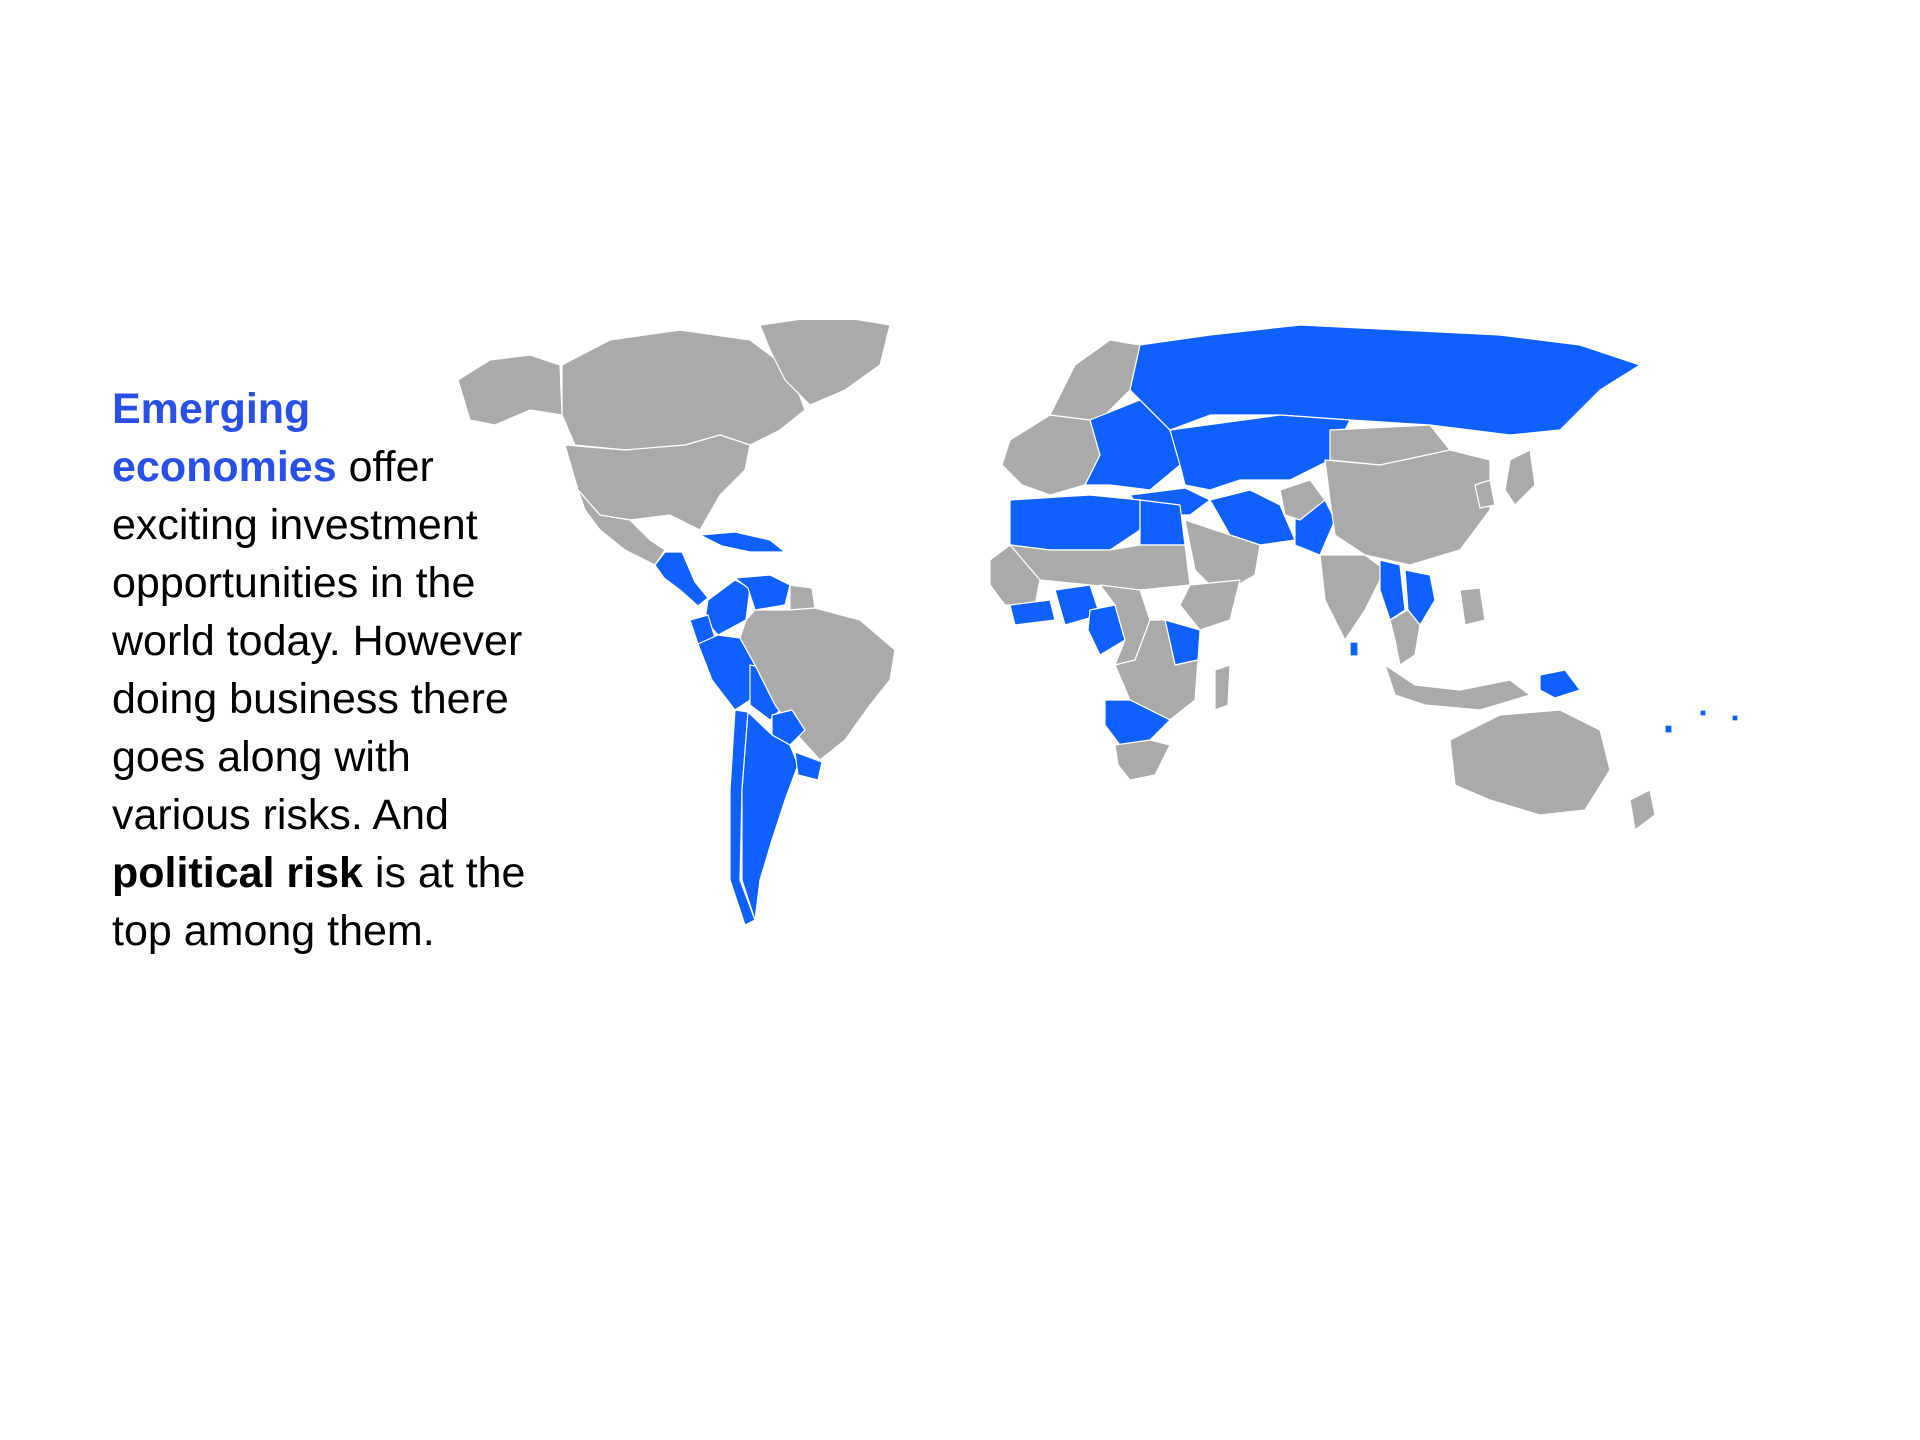 Image resolution: width=1920 pixels, height=1440 pixels. What do you see at coordinates (683, 390) in the screenshot?
I see `region-canada: Canada` at bounding box center [683, 390].